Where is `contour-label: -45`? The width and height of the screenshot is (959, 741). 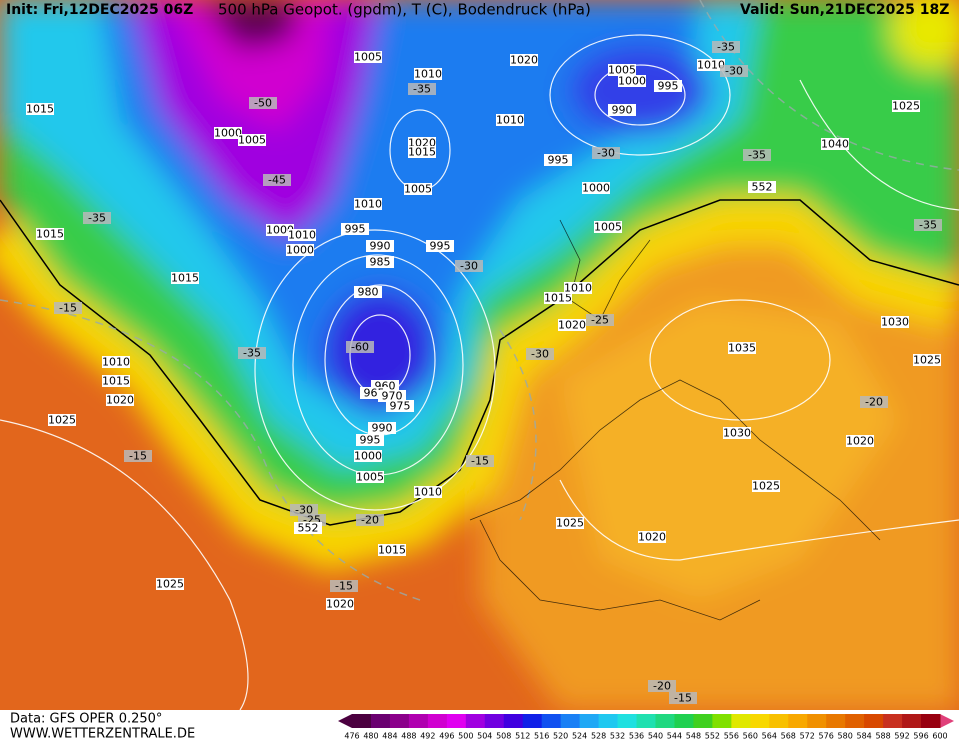 contour-label: -45 is located at coordinates (277, 180).